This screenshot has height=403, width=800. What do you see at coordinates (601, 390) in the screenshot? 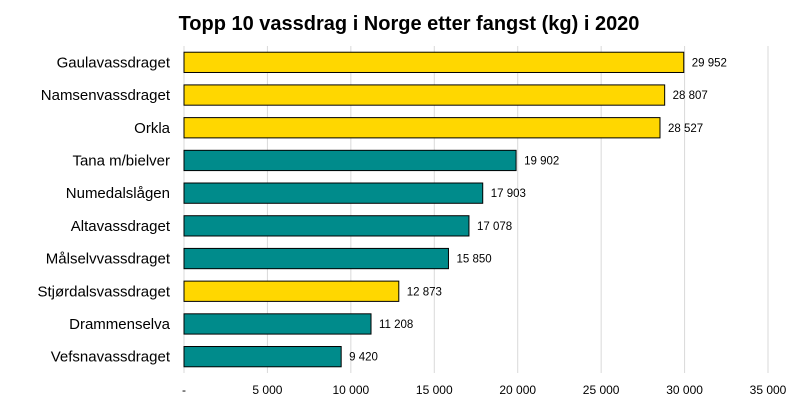
I see `x-tick-label: 25 000` at bounding box center [601, 390].